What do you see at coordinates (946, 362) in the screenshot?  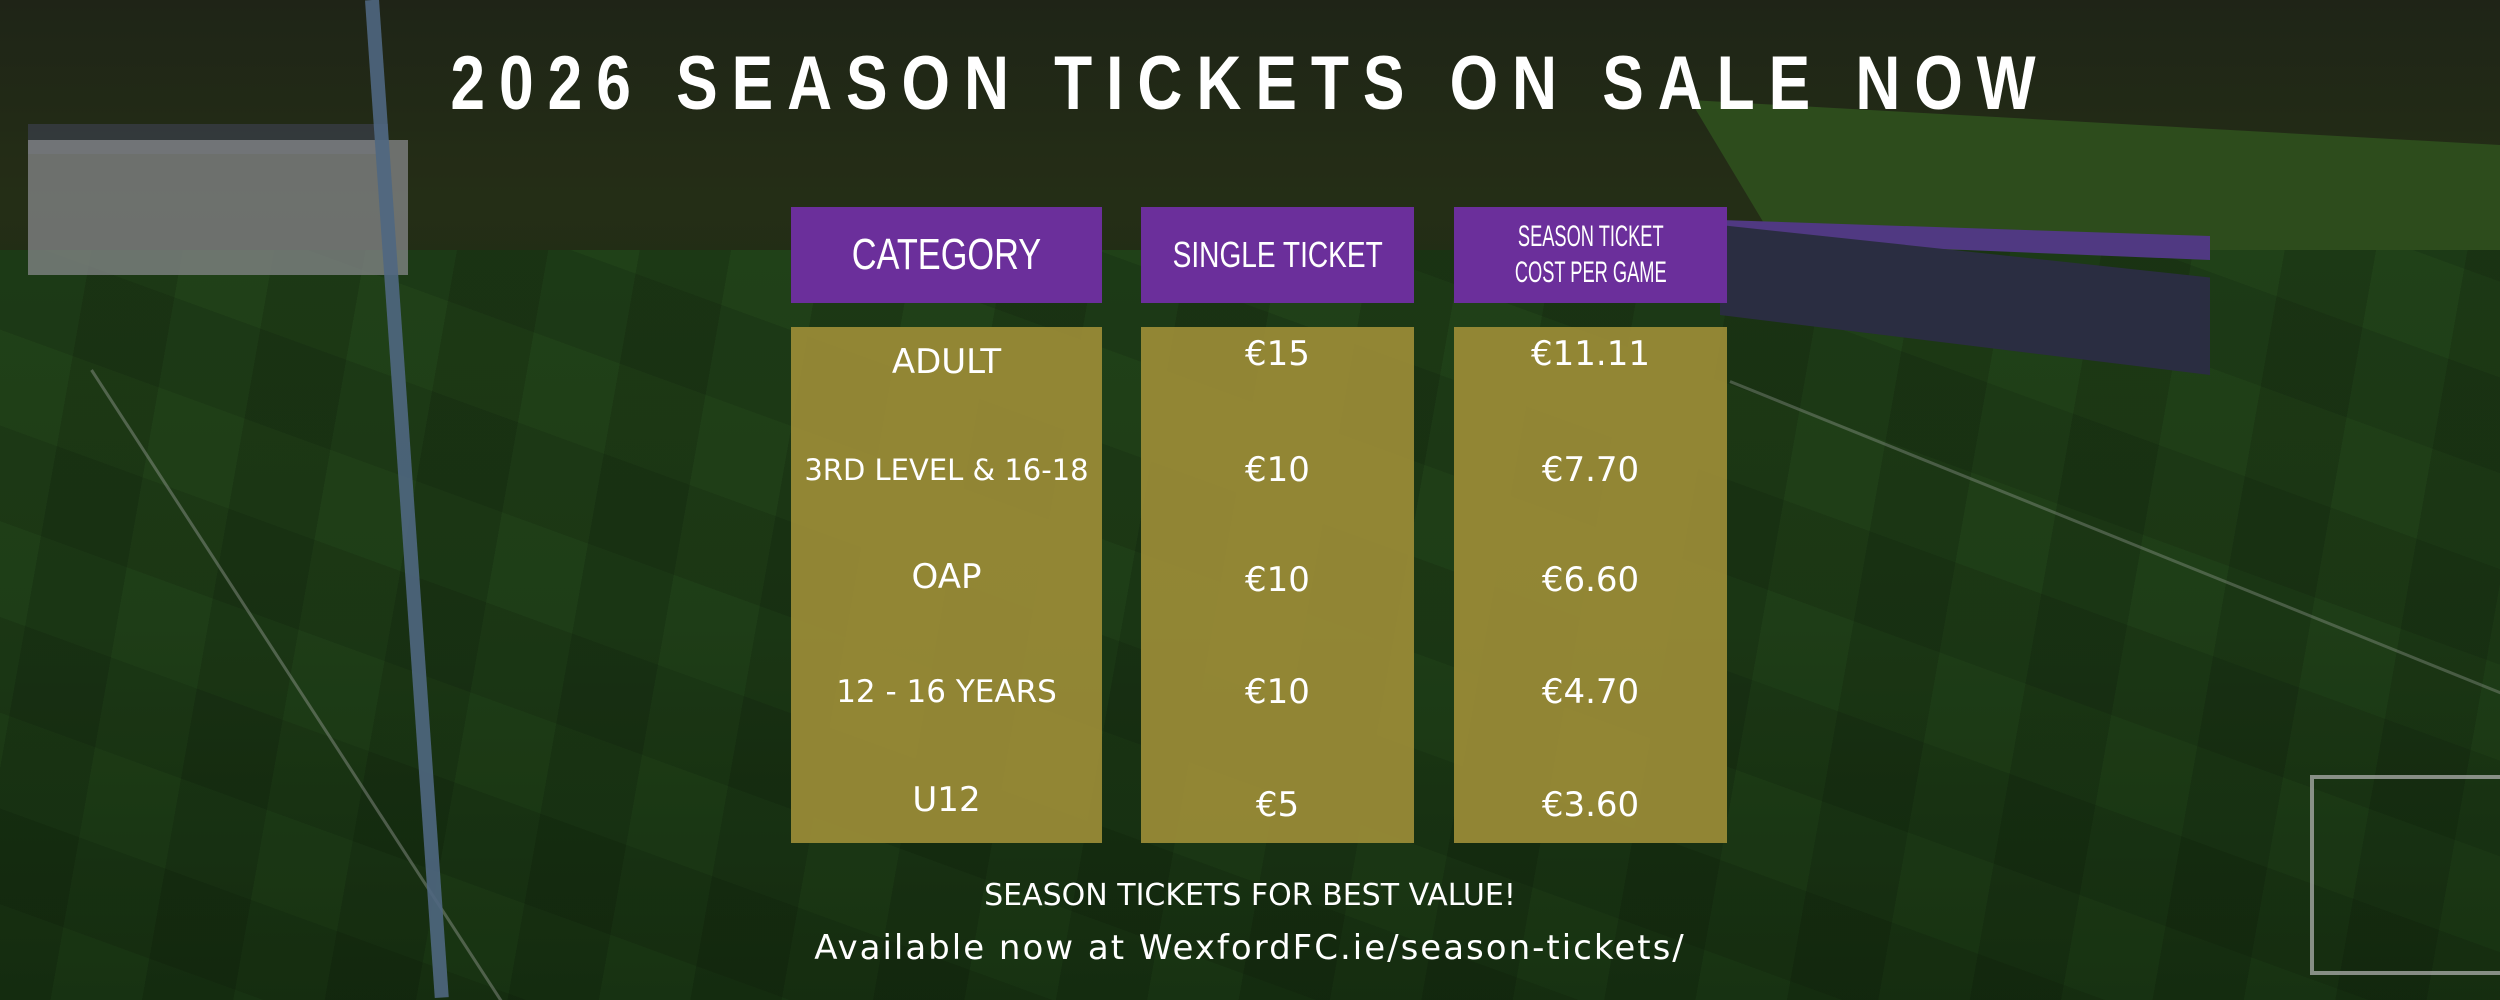 I see `category-cell: ADULT` at bounding box center [946, 362].